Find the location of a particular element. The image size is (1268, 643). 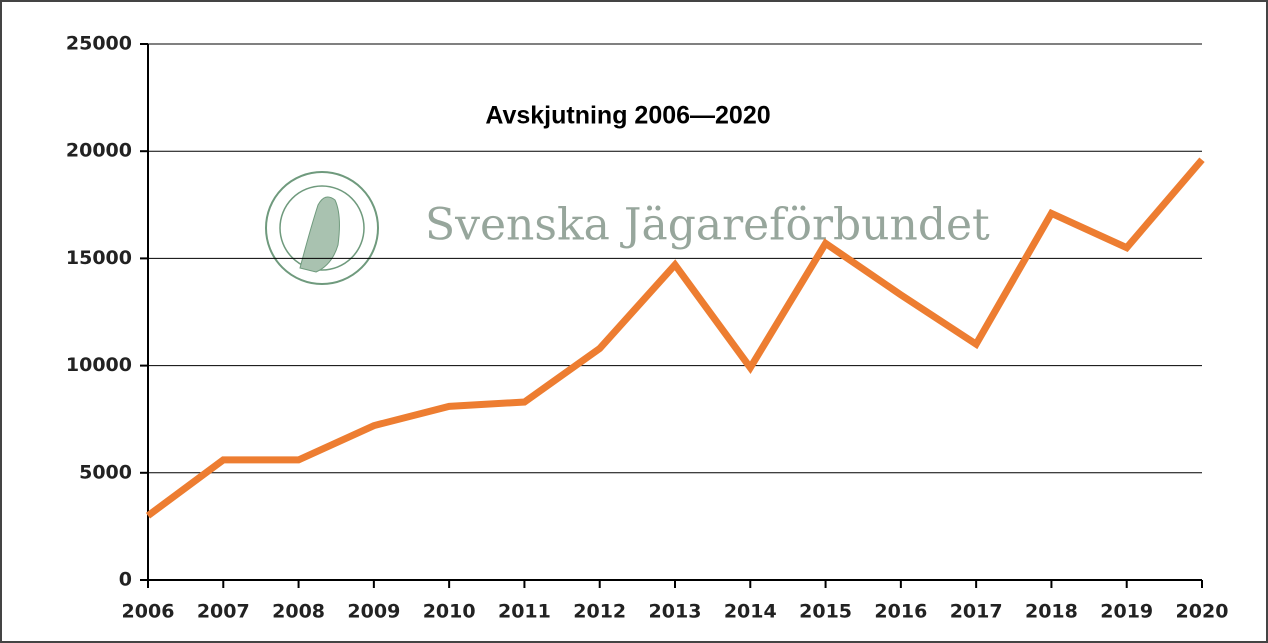

x-tick-label: 2019 is located at coordinates (1126, 612).